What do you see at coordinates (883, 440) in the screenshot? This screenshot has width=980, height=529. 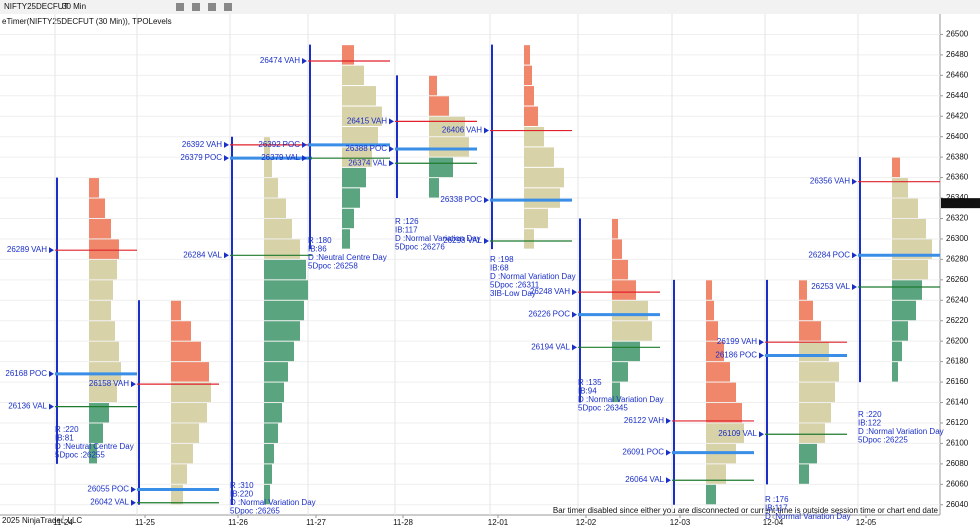 I see `session-note: 5Dpoc :26225` at bounding box center [883, 440].